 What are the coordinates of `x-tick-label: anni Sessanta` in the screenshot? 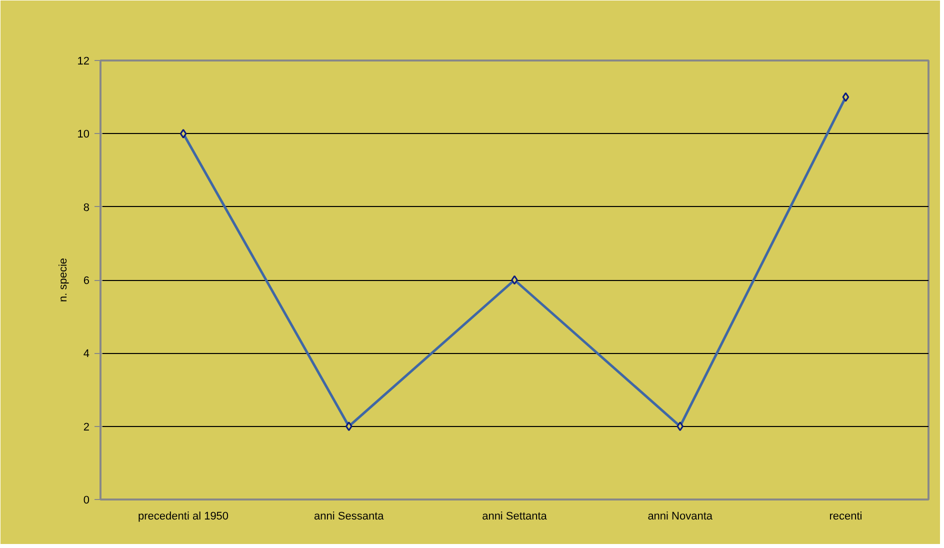 It's located at (349, 516).